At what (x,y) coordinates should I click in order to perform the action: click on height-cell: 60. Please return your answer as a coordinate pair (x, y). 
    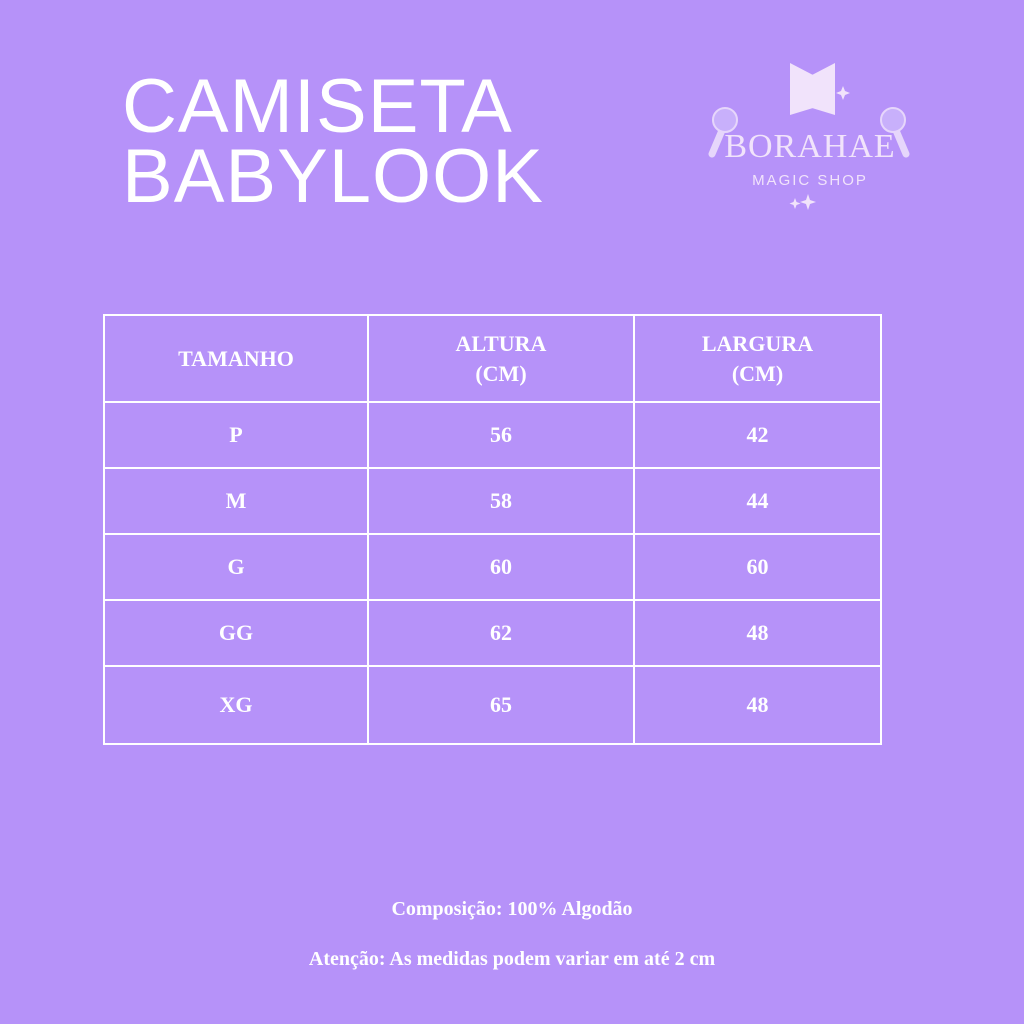
    Looking at the image, I should click on (501, 567).